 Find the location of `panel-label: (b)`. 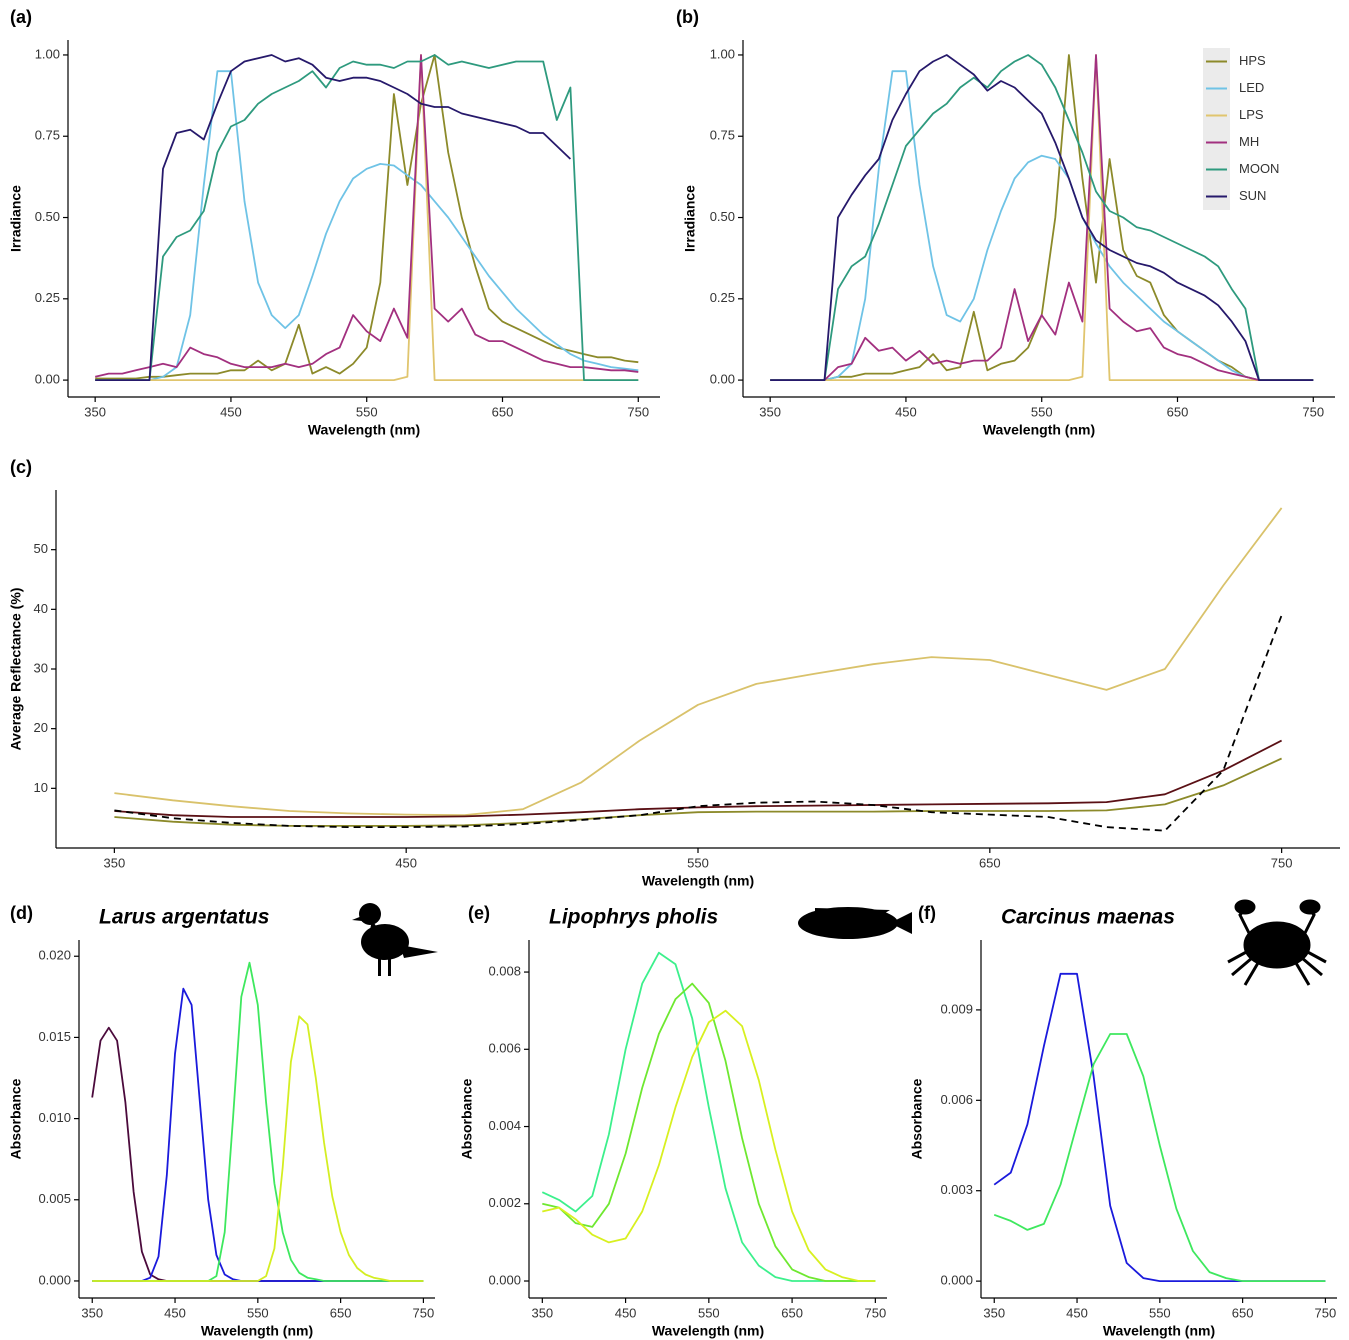

panel-label: (b) is located at coordinates (687, 17).